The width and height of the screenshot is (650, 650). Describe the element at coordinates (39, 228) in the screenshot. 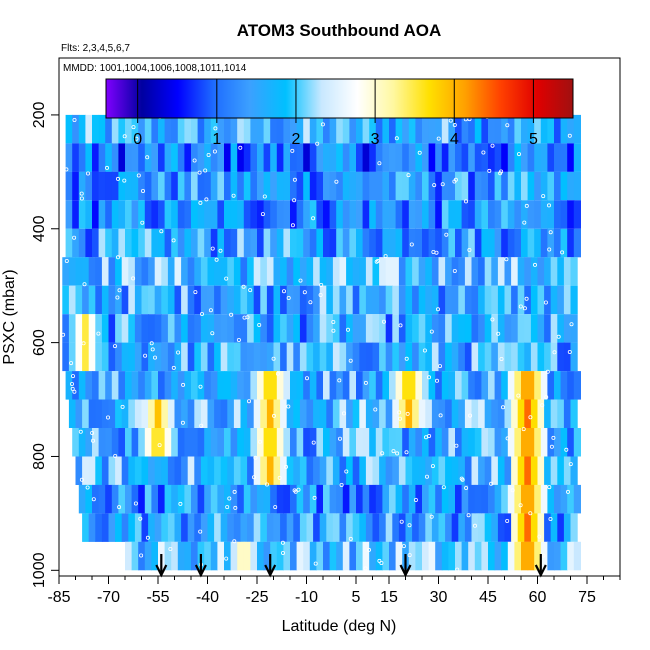

I see `y-tick-label: 400` at that location.